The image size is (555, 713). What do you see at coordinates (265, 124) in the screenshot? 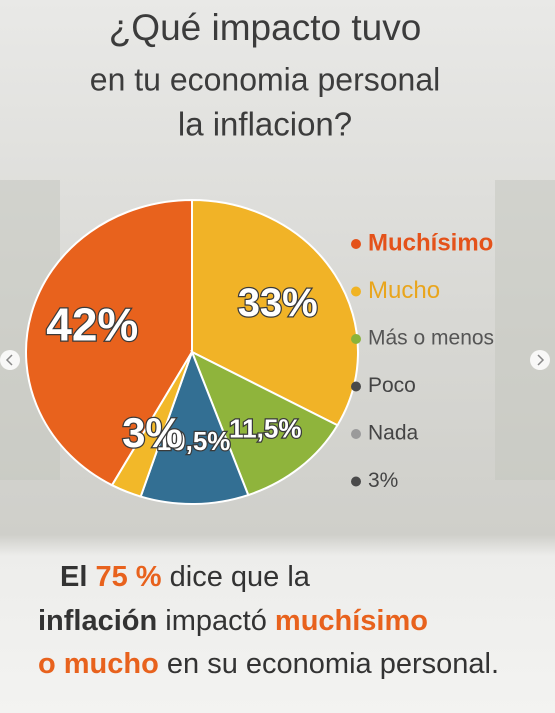
I see `title-line: la inflacion?` at bounding box center [265, 124].